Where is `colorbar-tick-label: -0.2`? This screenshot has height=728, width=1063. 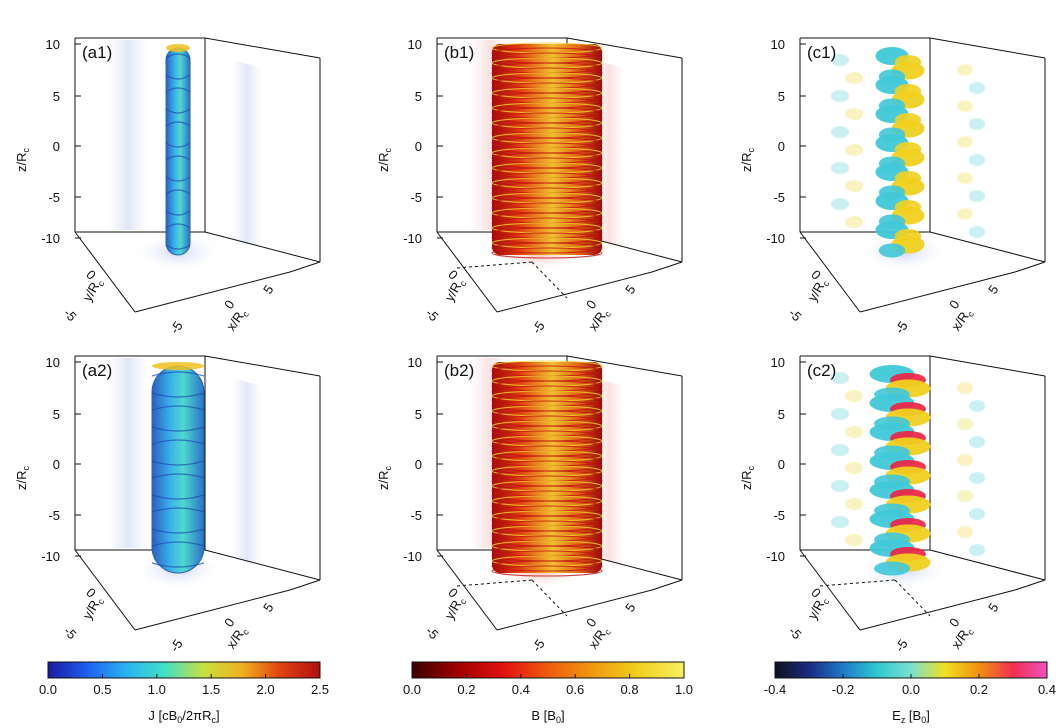 colorbar-tick-label: -0.2 is located at coordinates (843, 689).